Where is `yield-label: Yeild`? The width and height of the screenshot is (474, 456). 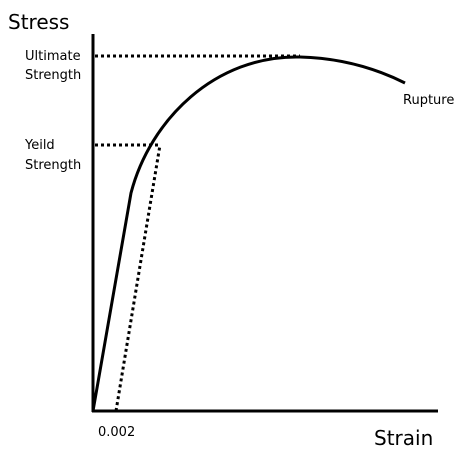 yield-label: Yeild is located at coordinates (39, 145).